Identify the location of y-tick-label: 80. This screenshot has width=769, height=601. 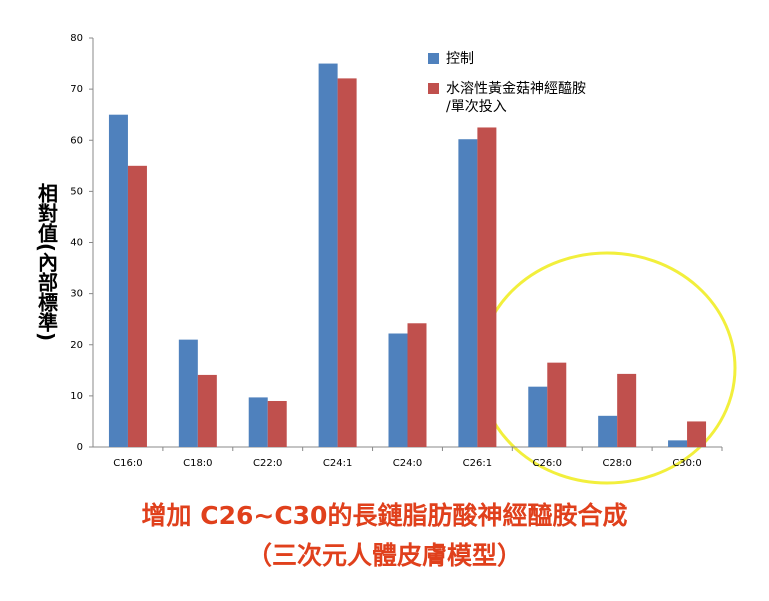
(76, 38).